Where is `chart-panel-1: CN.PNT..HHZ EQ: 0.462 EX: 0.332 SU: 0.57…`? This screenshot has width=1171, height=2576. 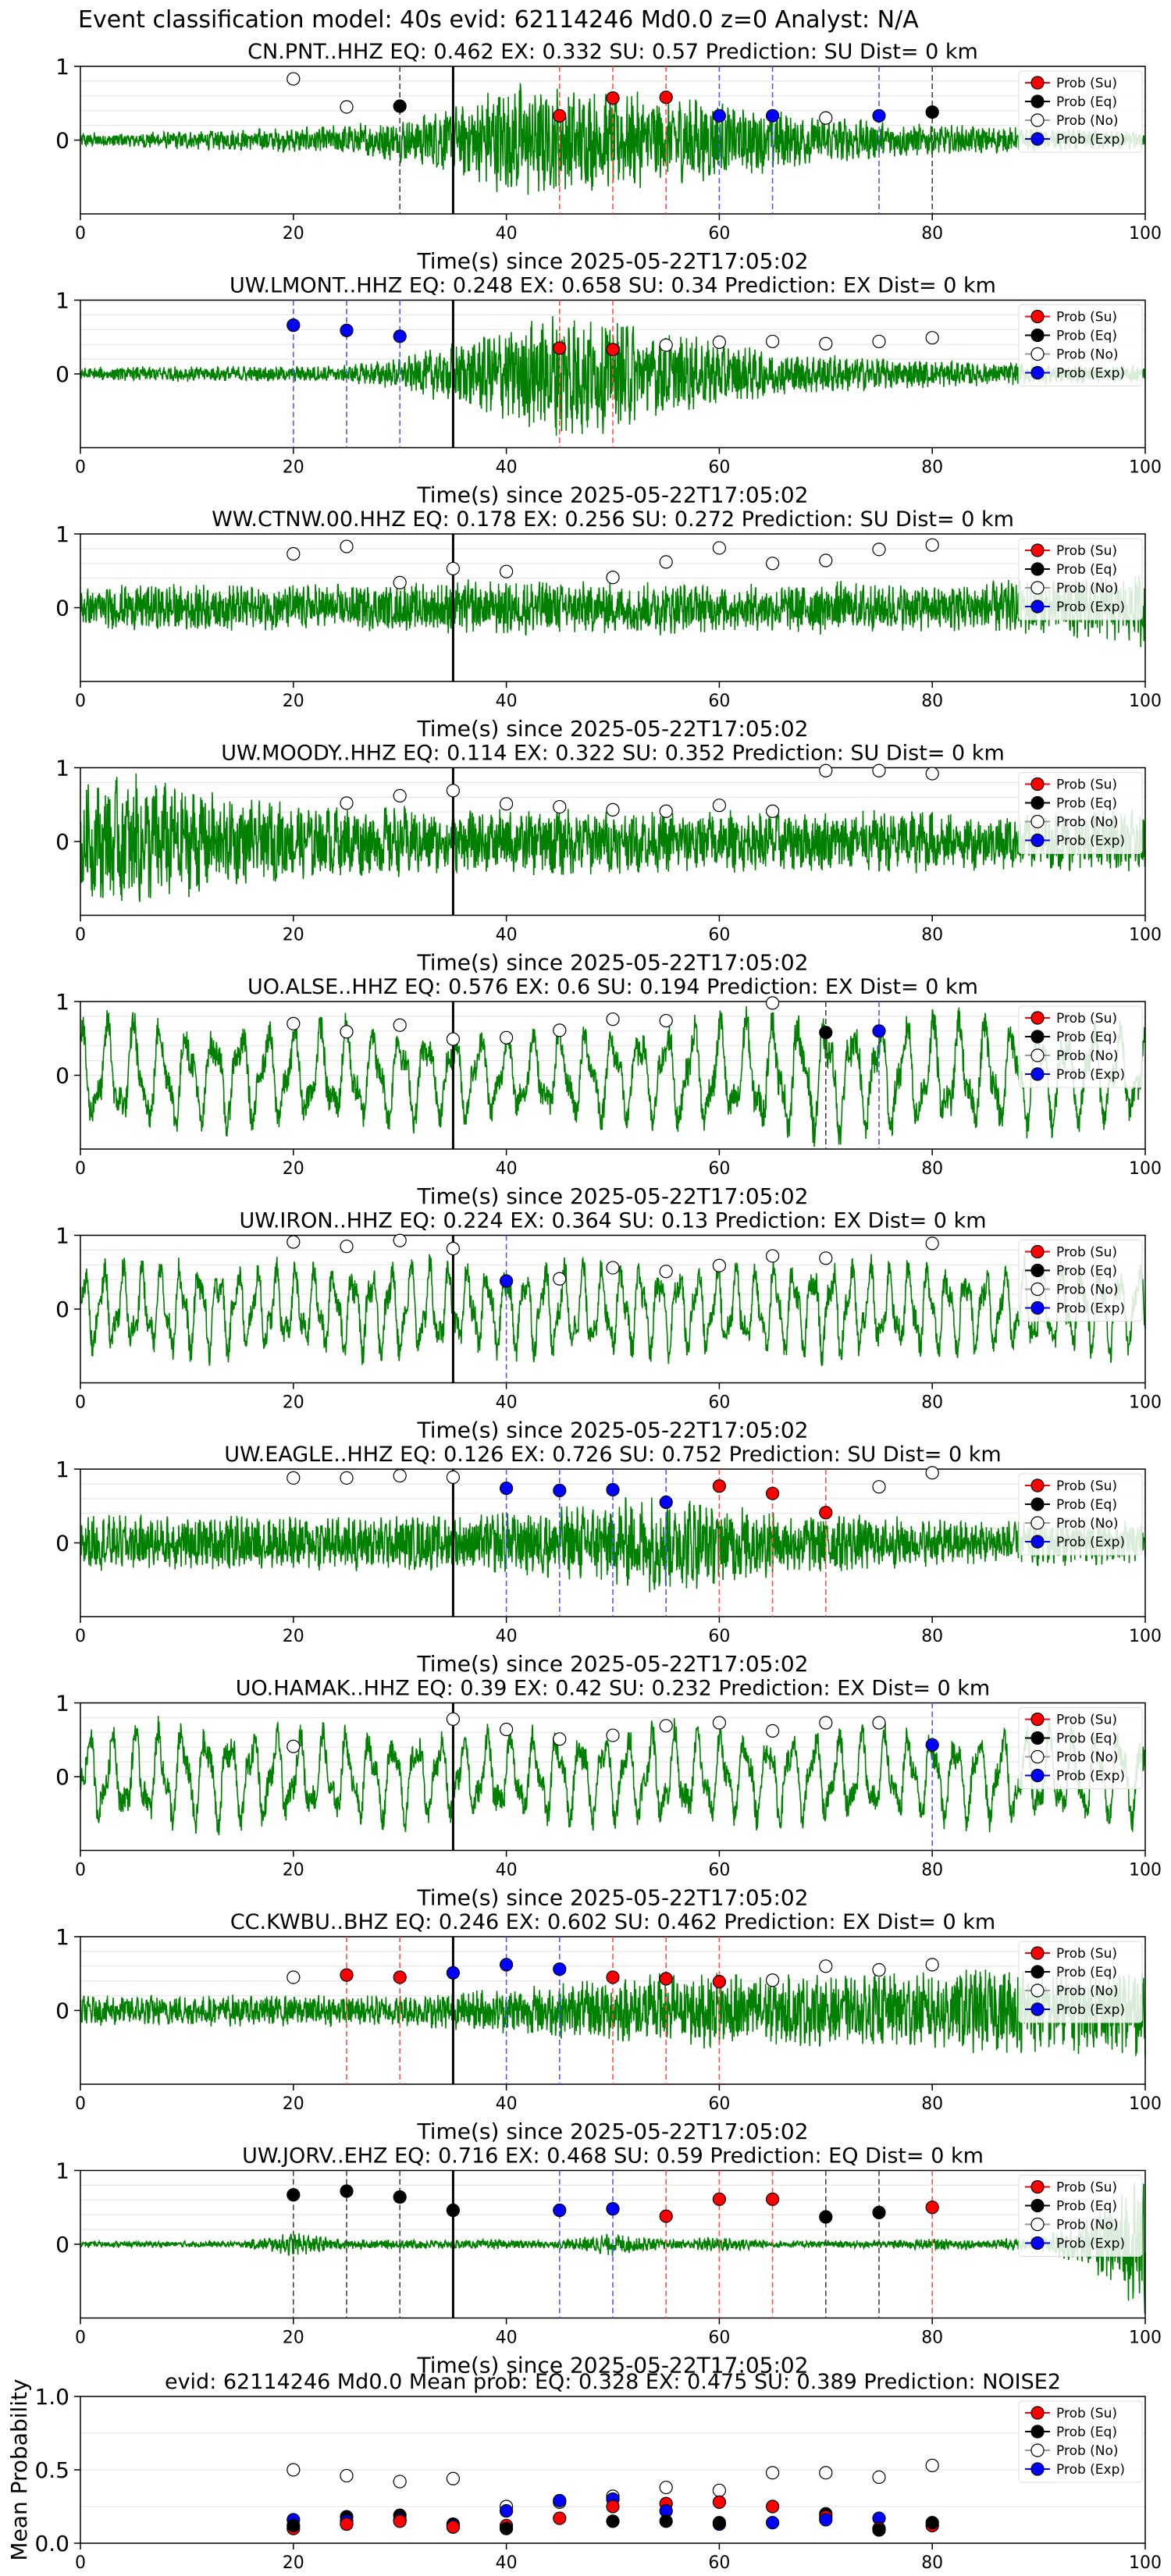
chart-panel-1: CN.PNT..HHZ EQ: 0.462 EX: 0.332 SU: 0.57… is located at coordinates (608, 157).